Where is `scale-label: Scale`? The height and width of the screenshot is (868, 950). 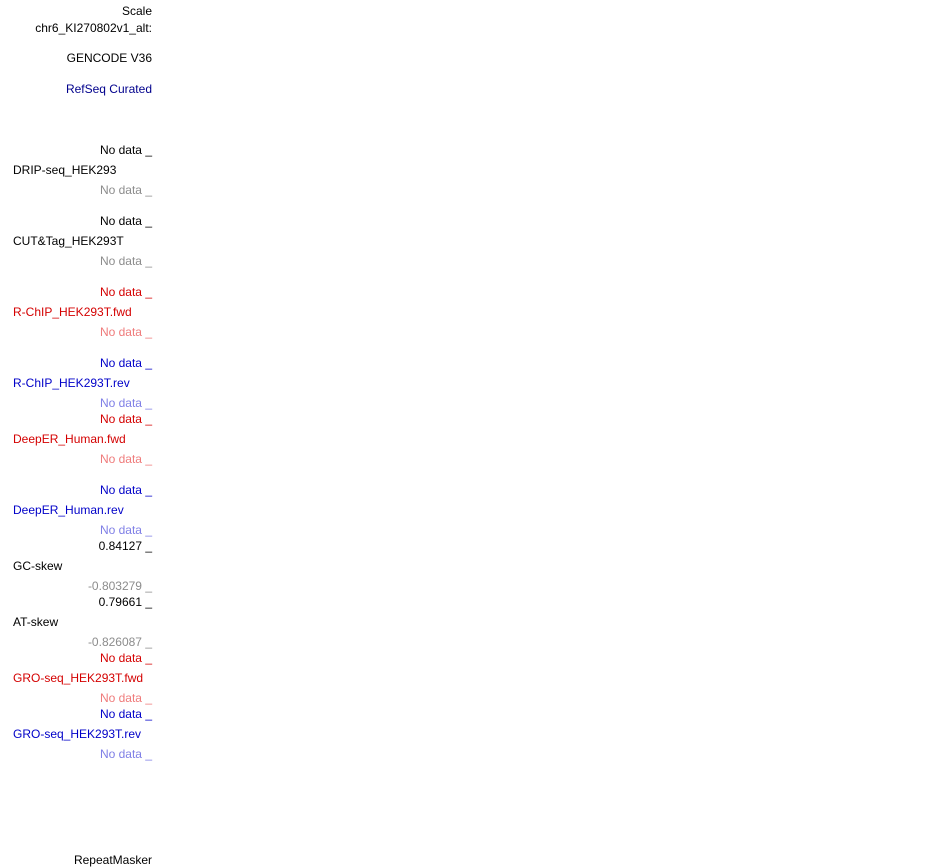 scale-label: Scale is located at coordinates (136, 11).